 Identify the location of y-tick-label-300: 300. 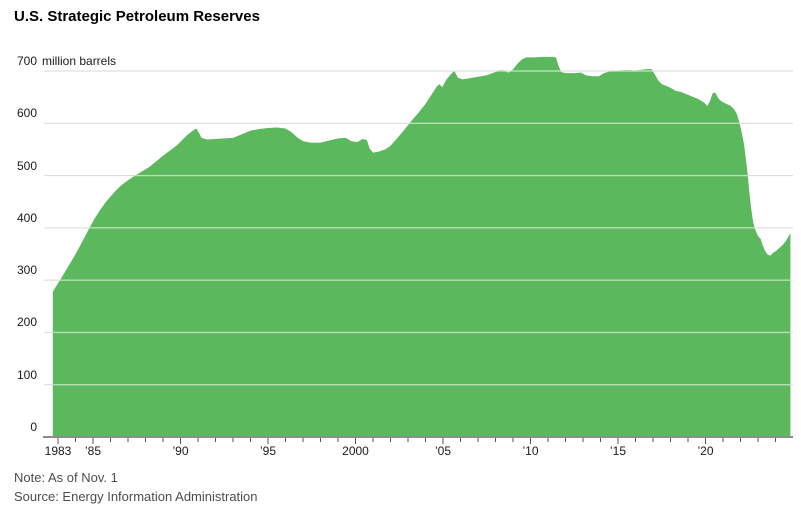
(18, 270).